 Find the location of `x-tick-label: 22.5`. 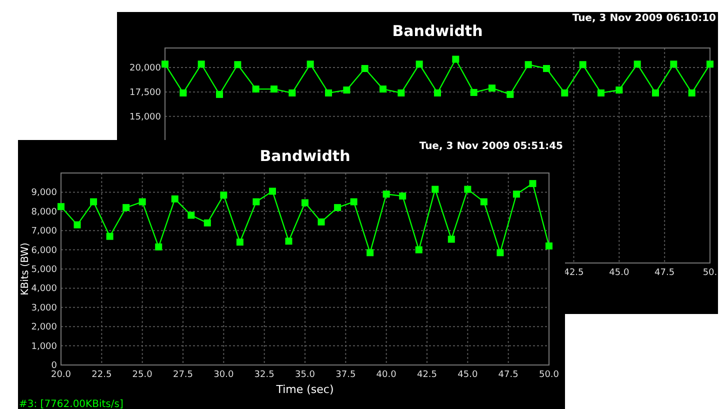

x-tick-label: 22.5 is located at coordinates (102, 375).